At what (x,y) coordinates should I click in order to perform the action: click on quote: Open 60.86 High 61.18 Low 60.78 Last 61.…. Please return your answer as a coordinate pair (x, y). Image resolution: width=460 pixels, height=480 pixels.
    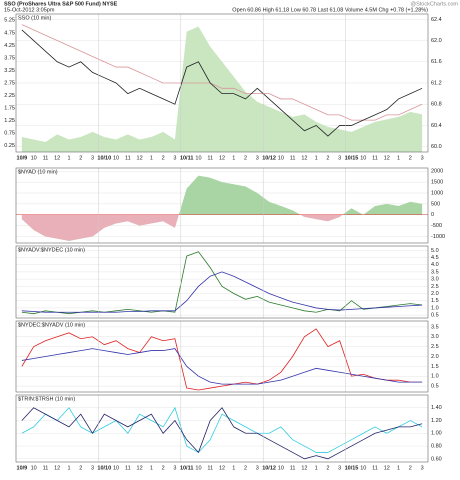
    Looking at the image, I should click on (330, 10).